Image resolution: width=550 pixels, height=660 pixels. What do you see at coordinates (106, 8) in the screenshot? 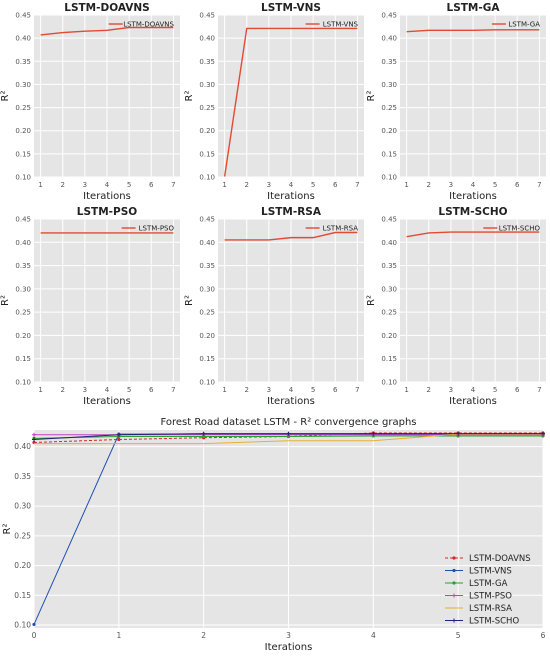
I see `chart-title: LSTM-DOAVNS` at bounding box center [106, 8].